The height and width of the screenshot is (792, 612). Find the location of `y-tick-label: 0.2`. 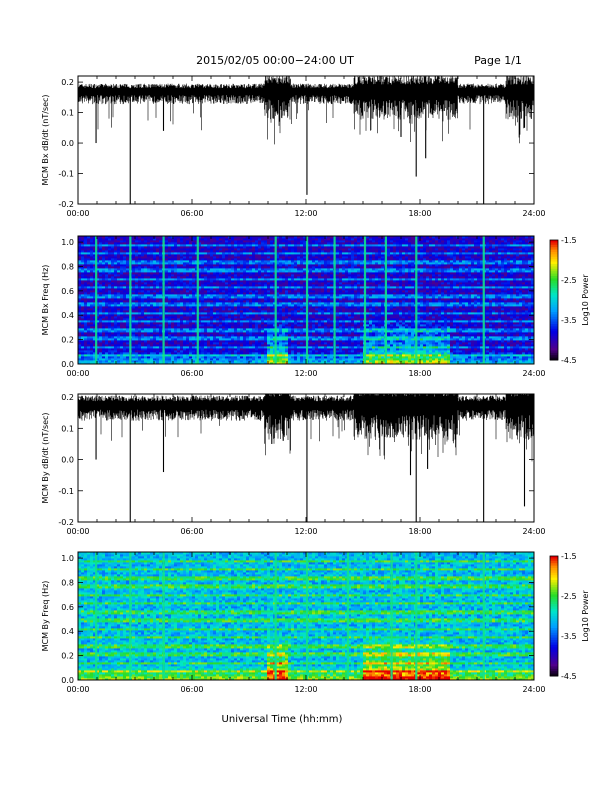

y-tick-label: 0.2 is located at coordinates (67, 82).